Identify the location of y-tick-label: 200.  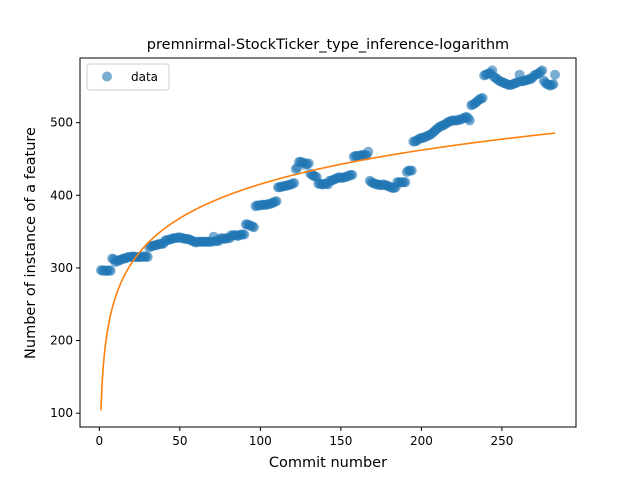
(61, 341).